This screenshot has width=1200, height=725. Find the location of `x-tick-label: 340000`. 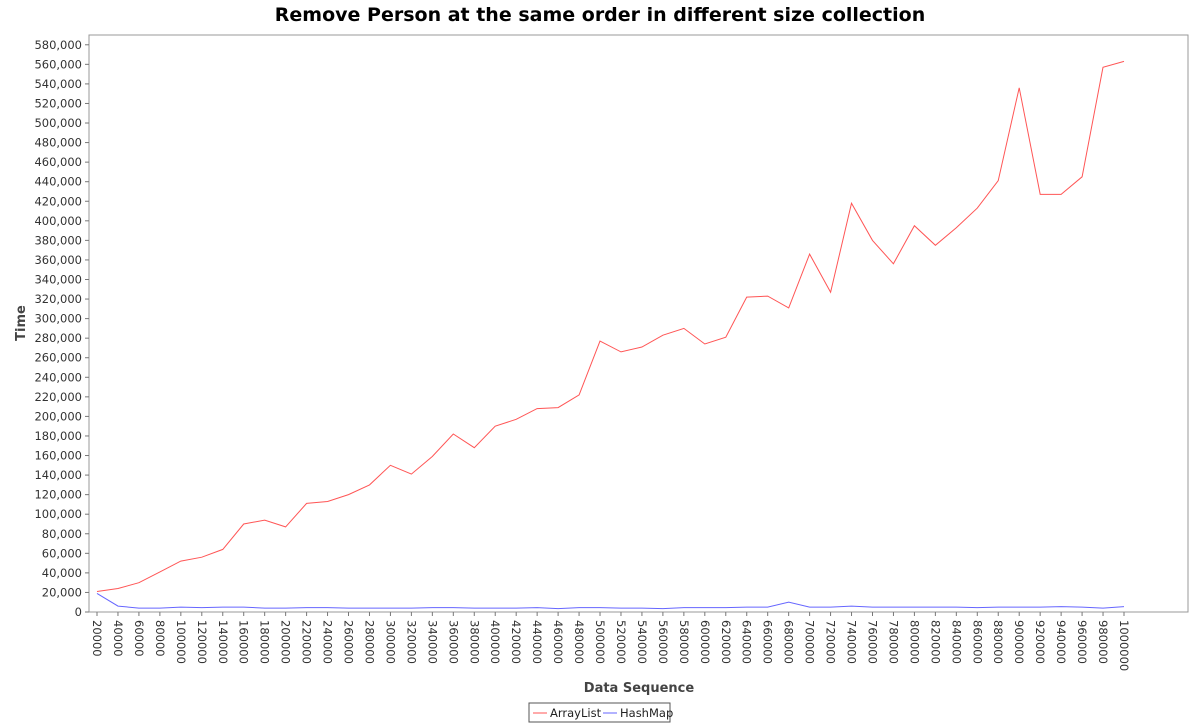

x-tick-label: 340000 is located at coordinates (432, 642).